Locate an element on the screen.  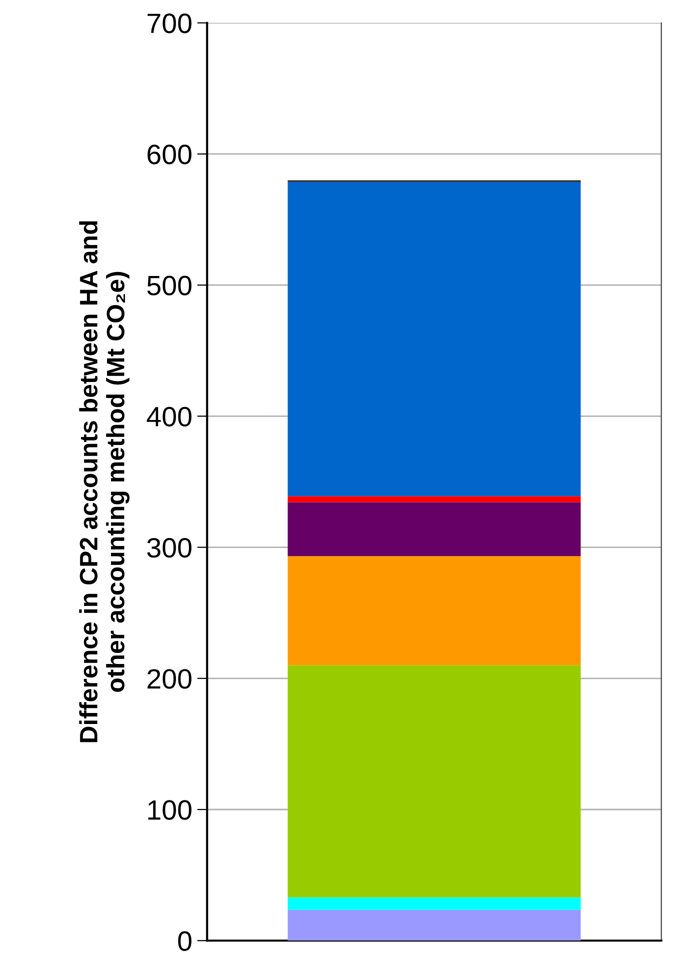
y-tick-label: 600 is located at coordinates (170, 154).